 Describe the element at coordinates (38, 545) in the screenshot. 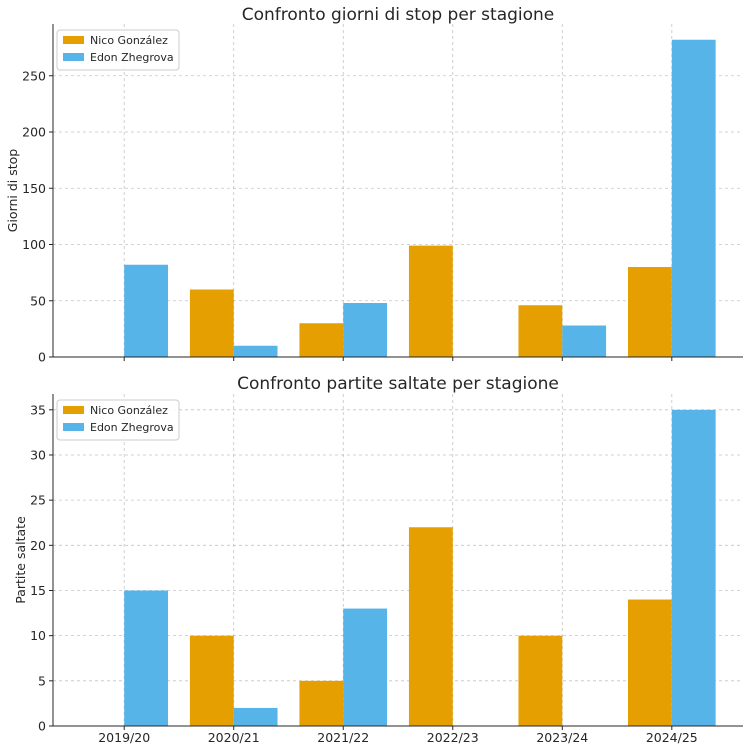

I see `y-tick-label: 20` at that location.